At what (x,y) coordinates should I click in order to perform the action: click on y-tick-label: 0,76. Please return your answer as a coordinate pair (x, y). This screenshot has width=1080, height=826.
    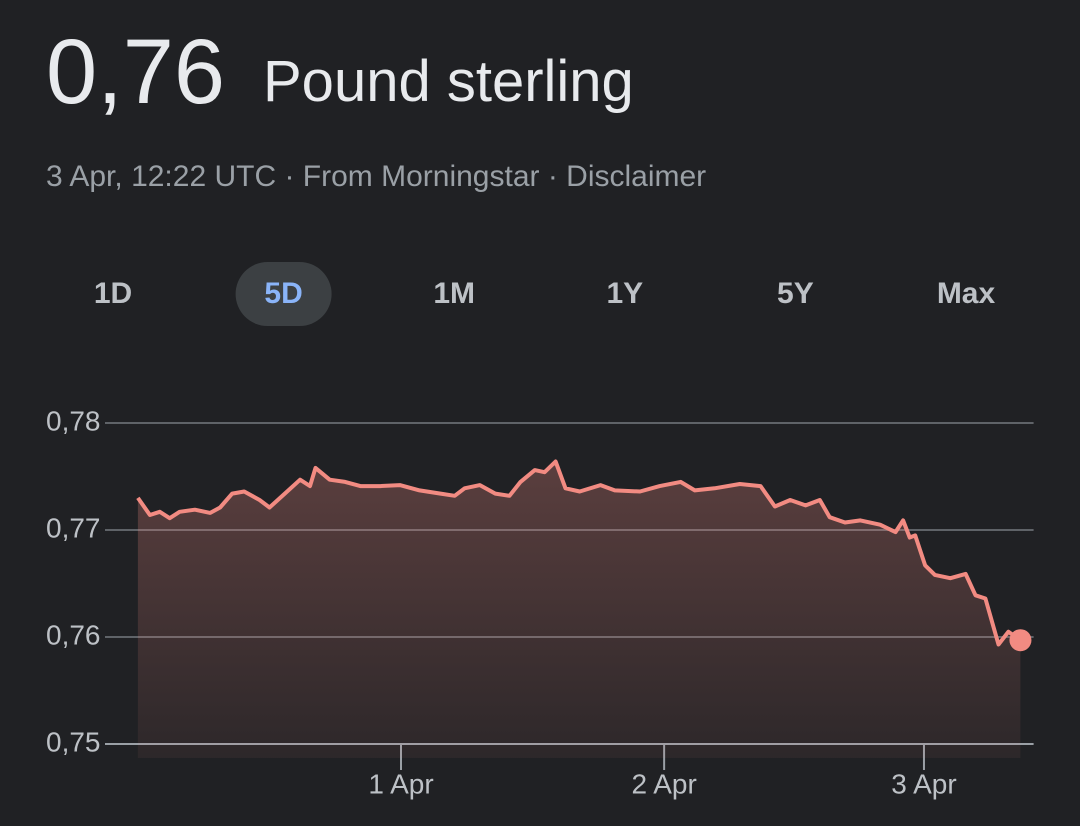
    Looking at the image, I should click on (73, 634).